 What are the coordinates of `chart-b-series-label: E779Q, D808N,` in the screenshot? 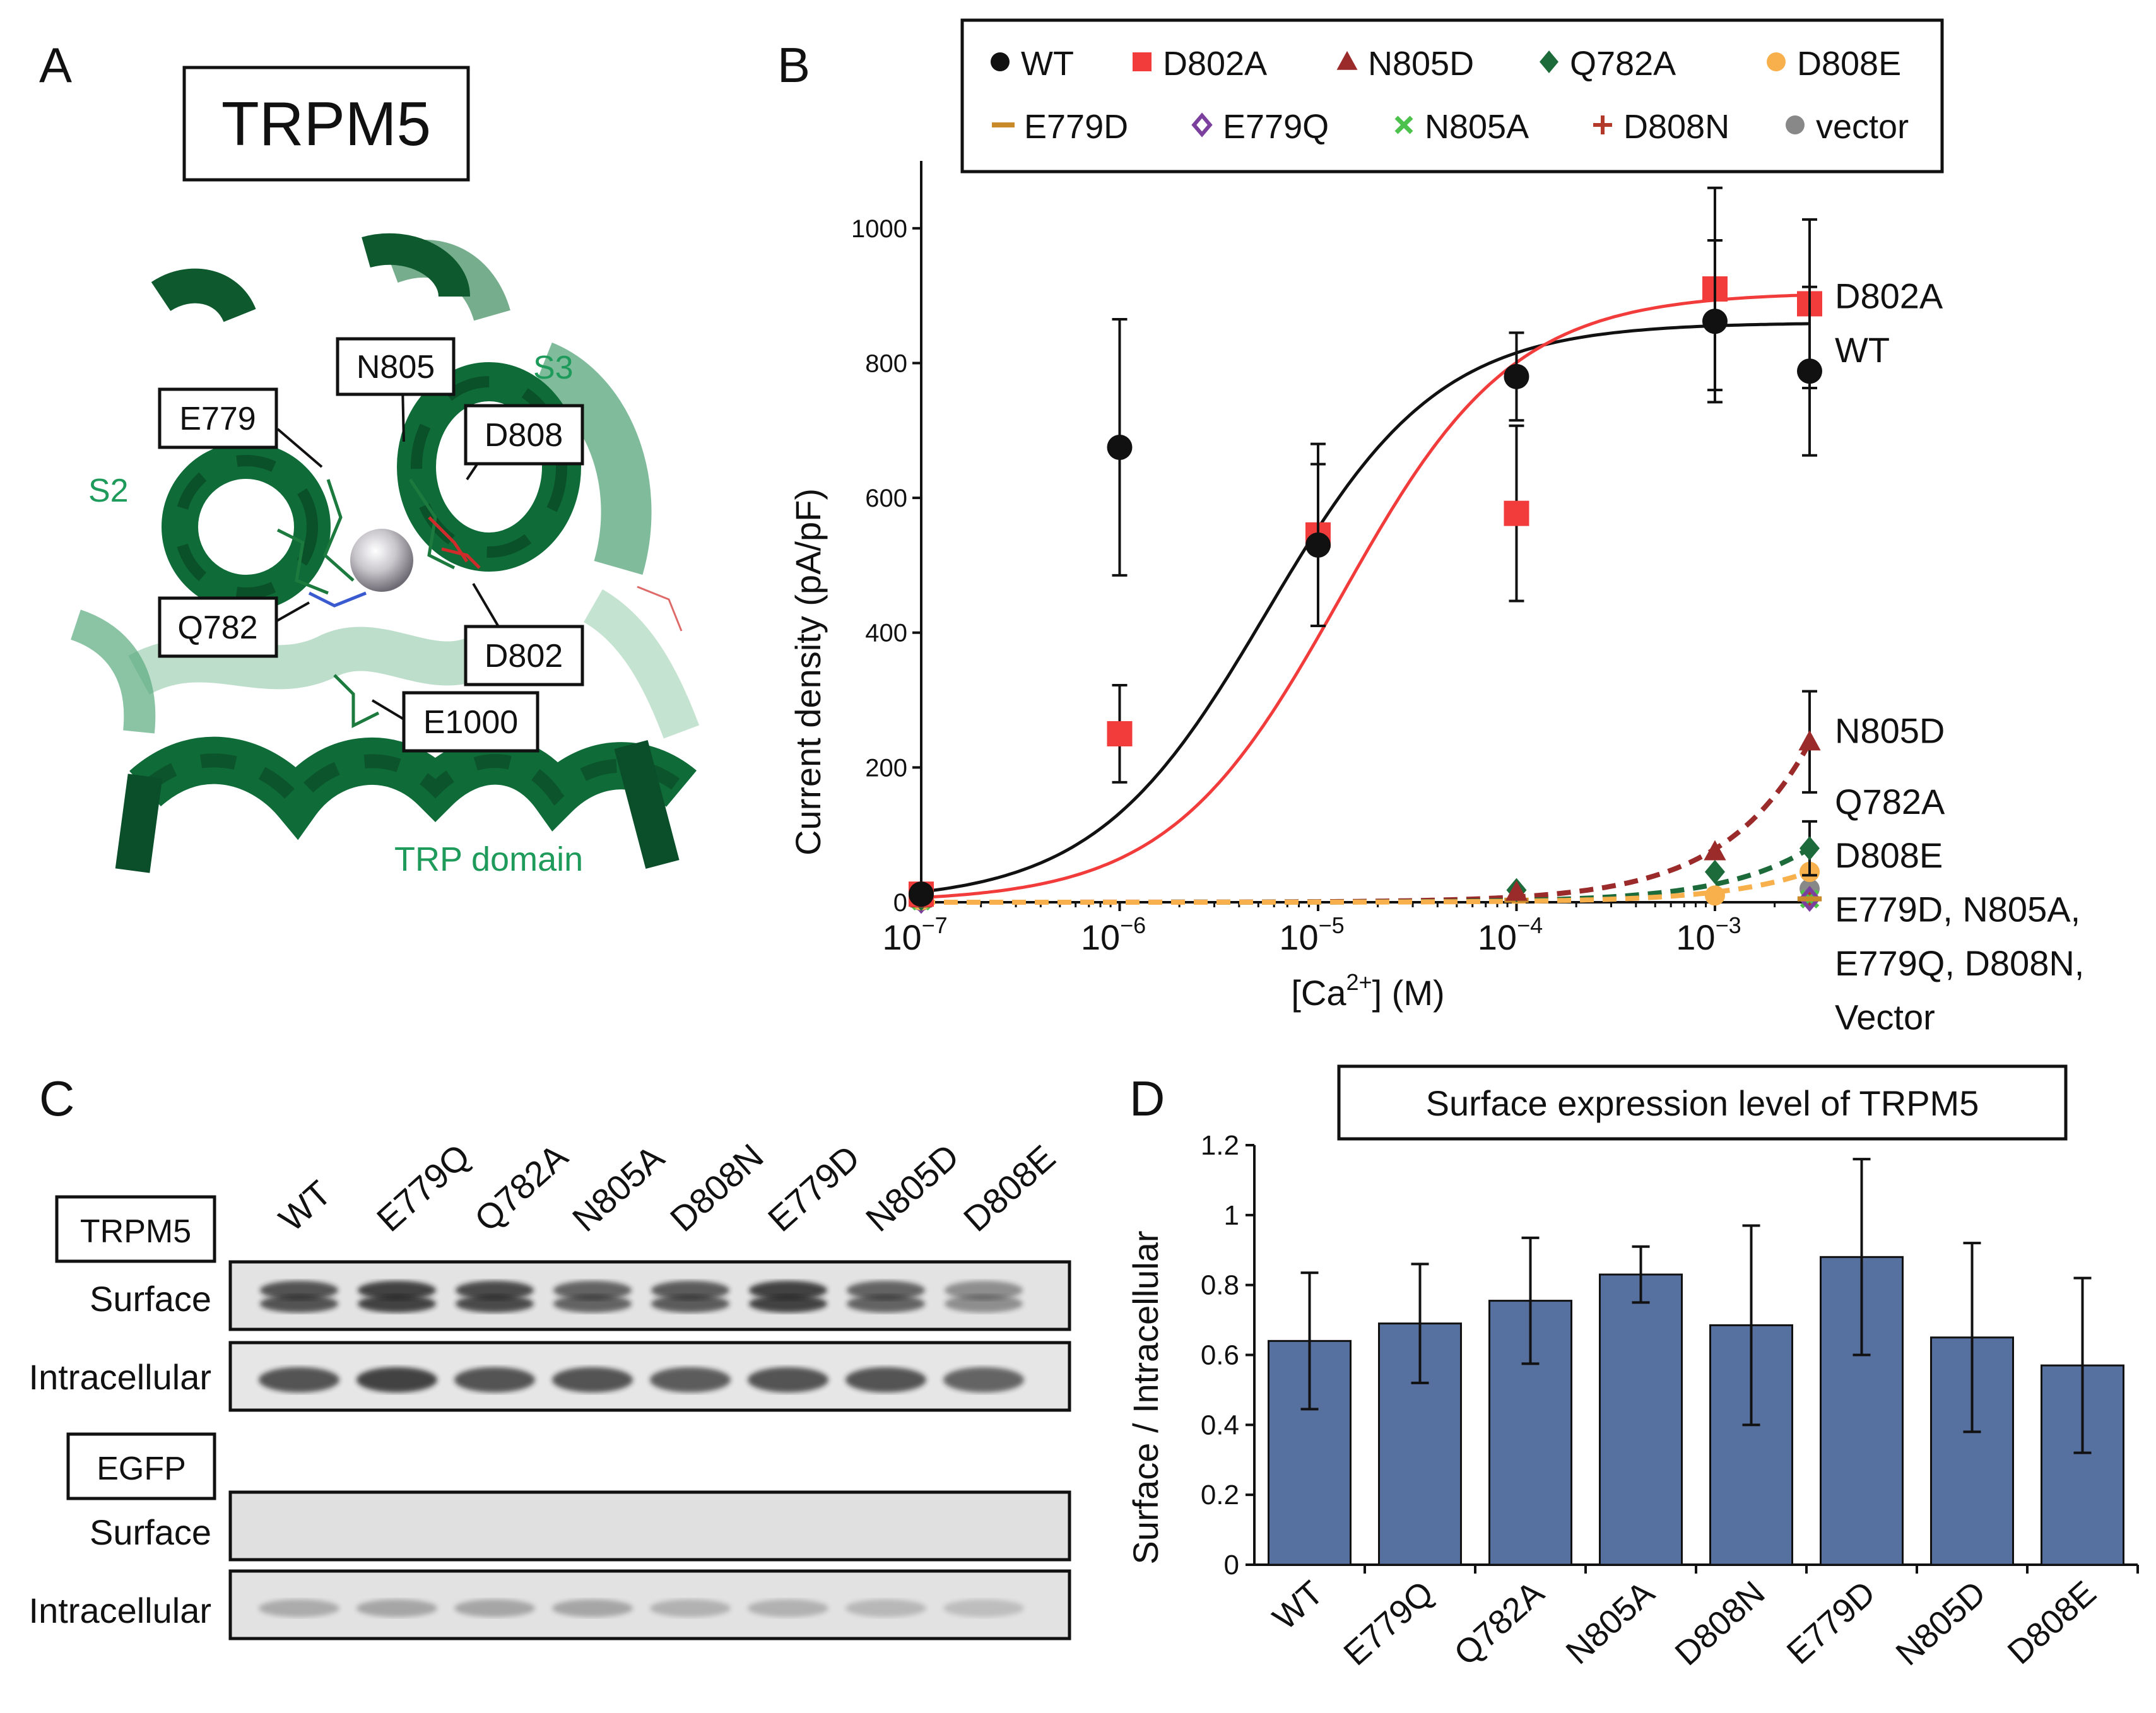 It's located at (1959, 963).